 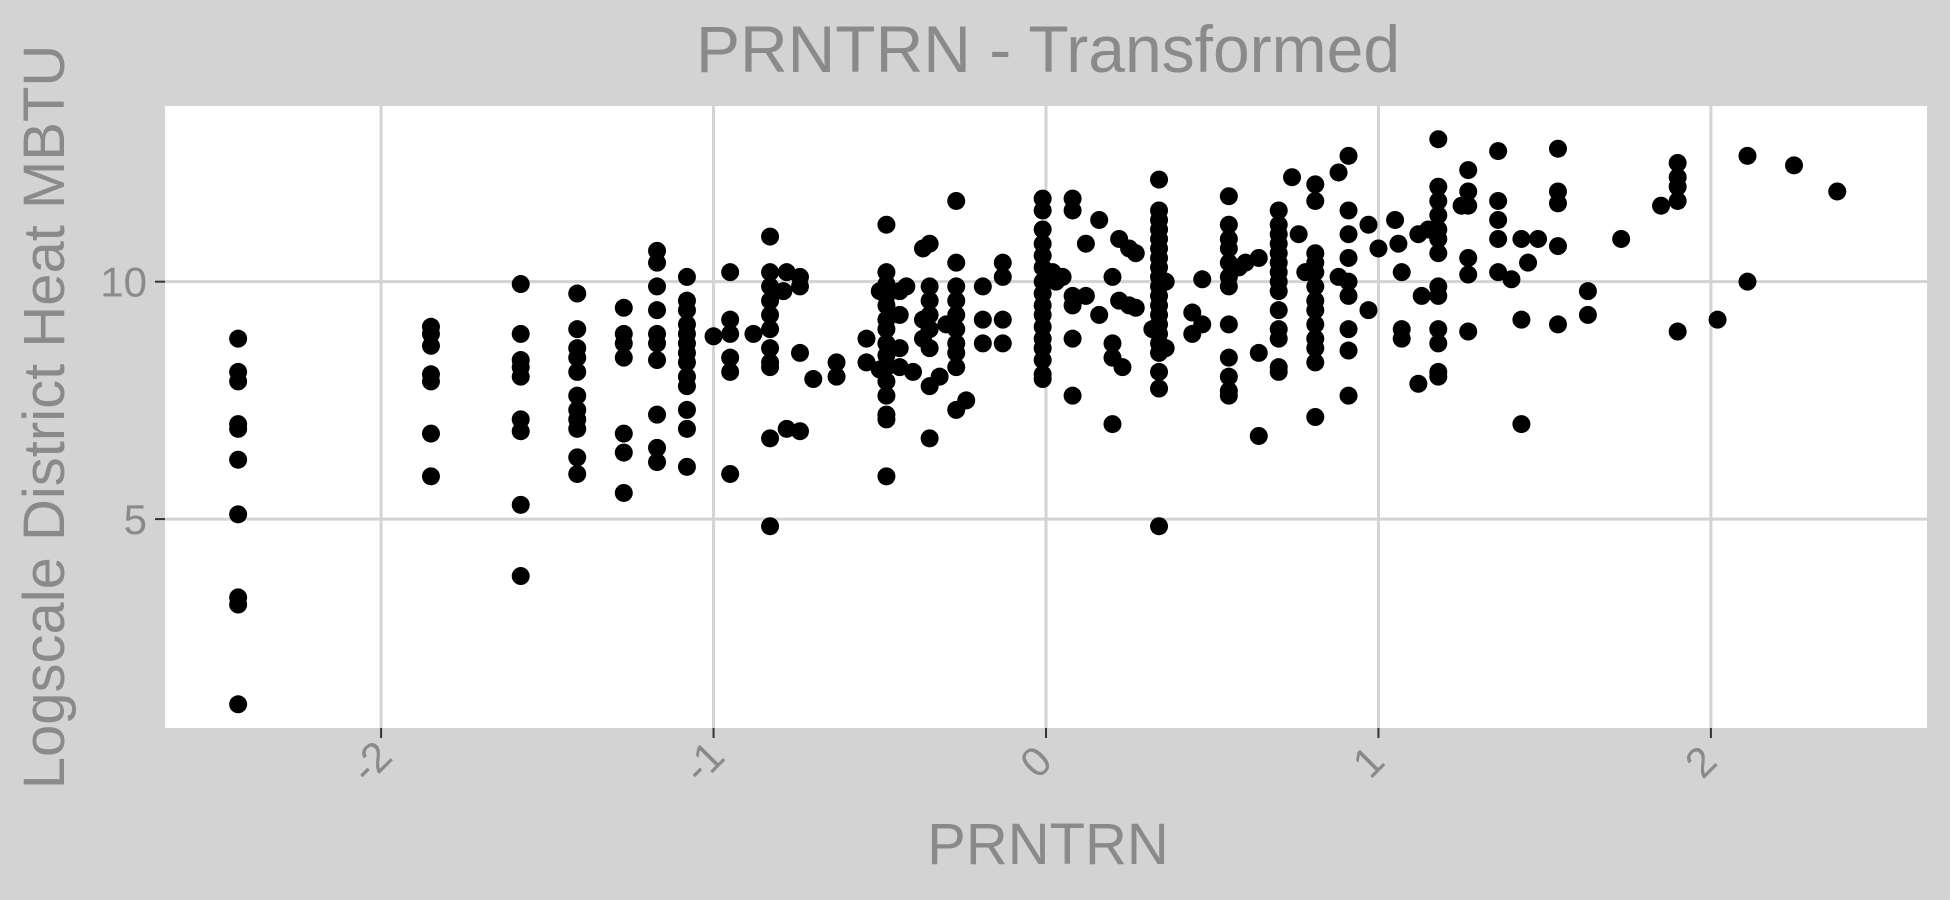 What do you see at coordinates (135, 519) in the screenshot?
I see `y-tick-label: 5` at bounding box center [135, 519].